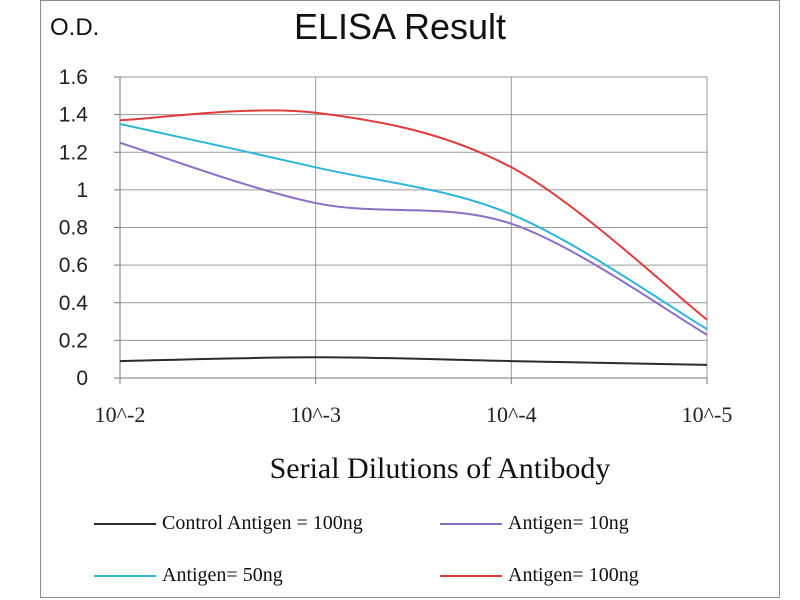  Describe the element at coordinates (471, 523) in the screenshot. I see `legend-swatch-10ng` at that location.